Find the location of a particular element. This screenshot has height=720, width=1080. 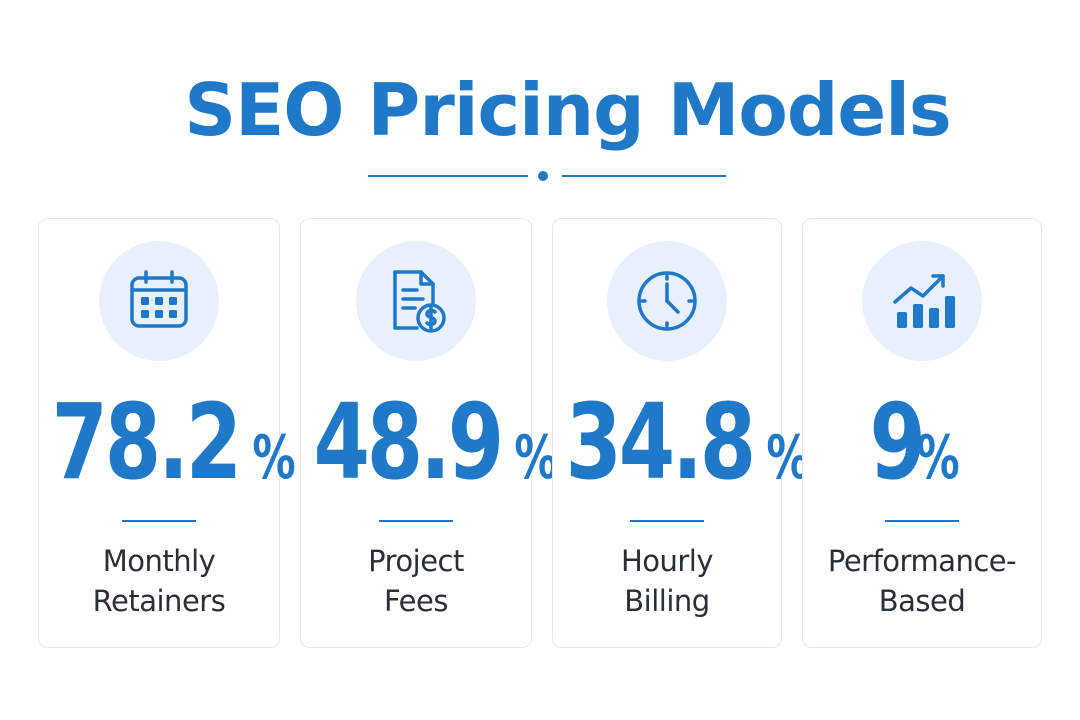

clock-icon is located at coordinates (667, 301).